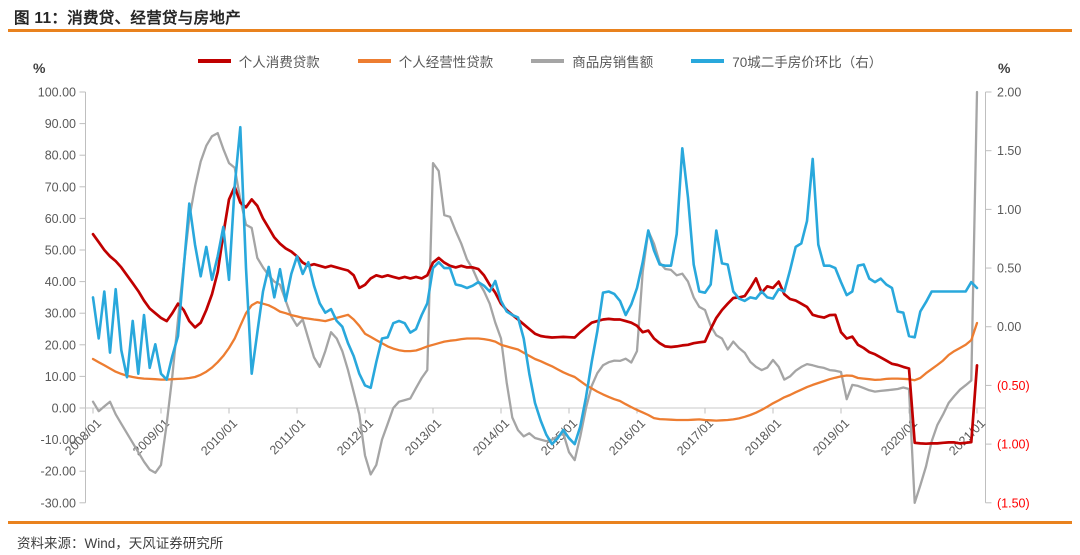 The width and height of the screenshot is (1080, 555). I want to click on right-axis-label: 1.00, so click(1009, 210).